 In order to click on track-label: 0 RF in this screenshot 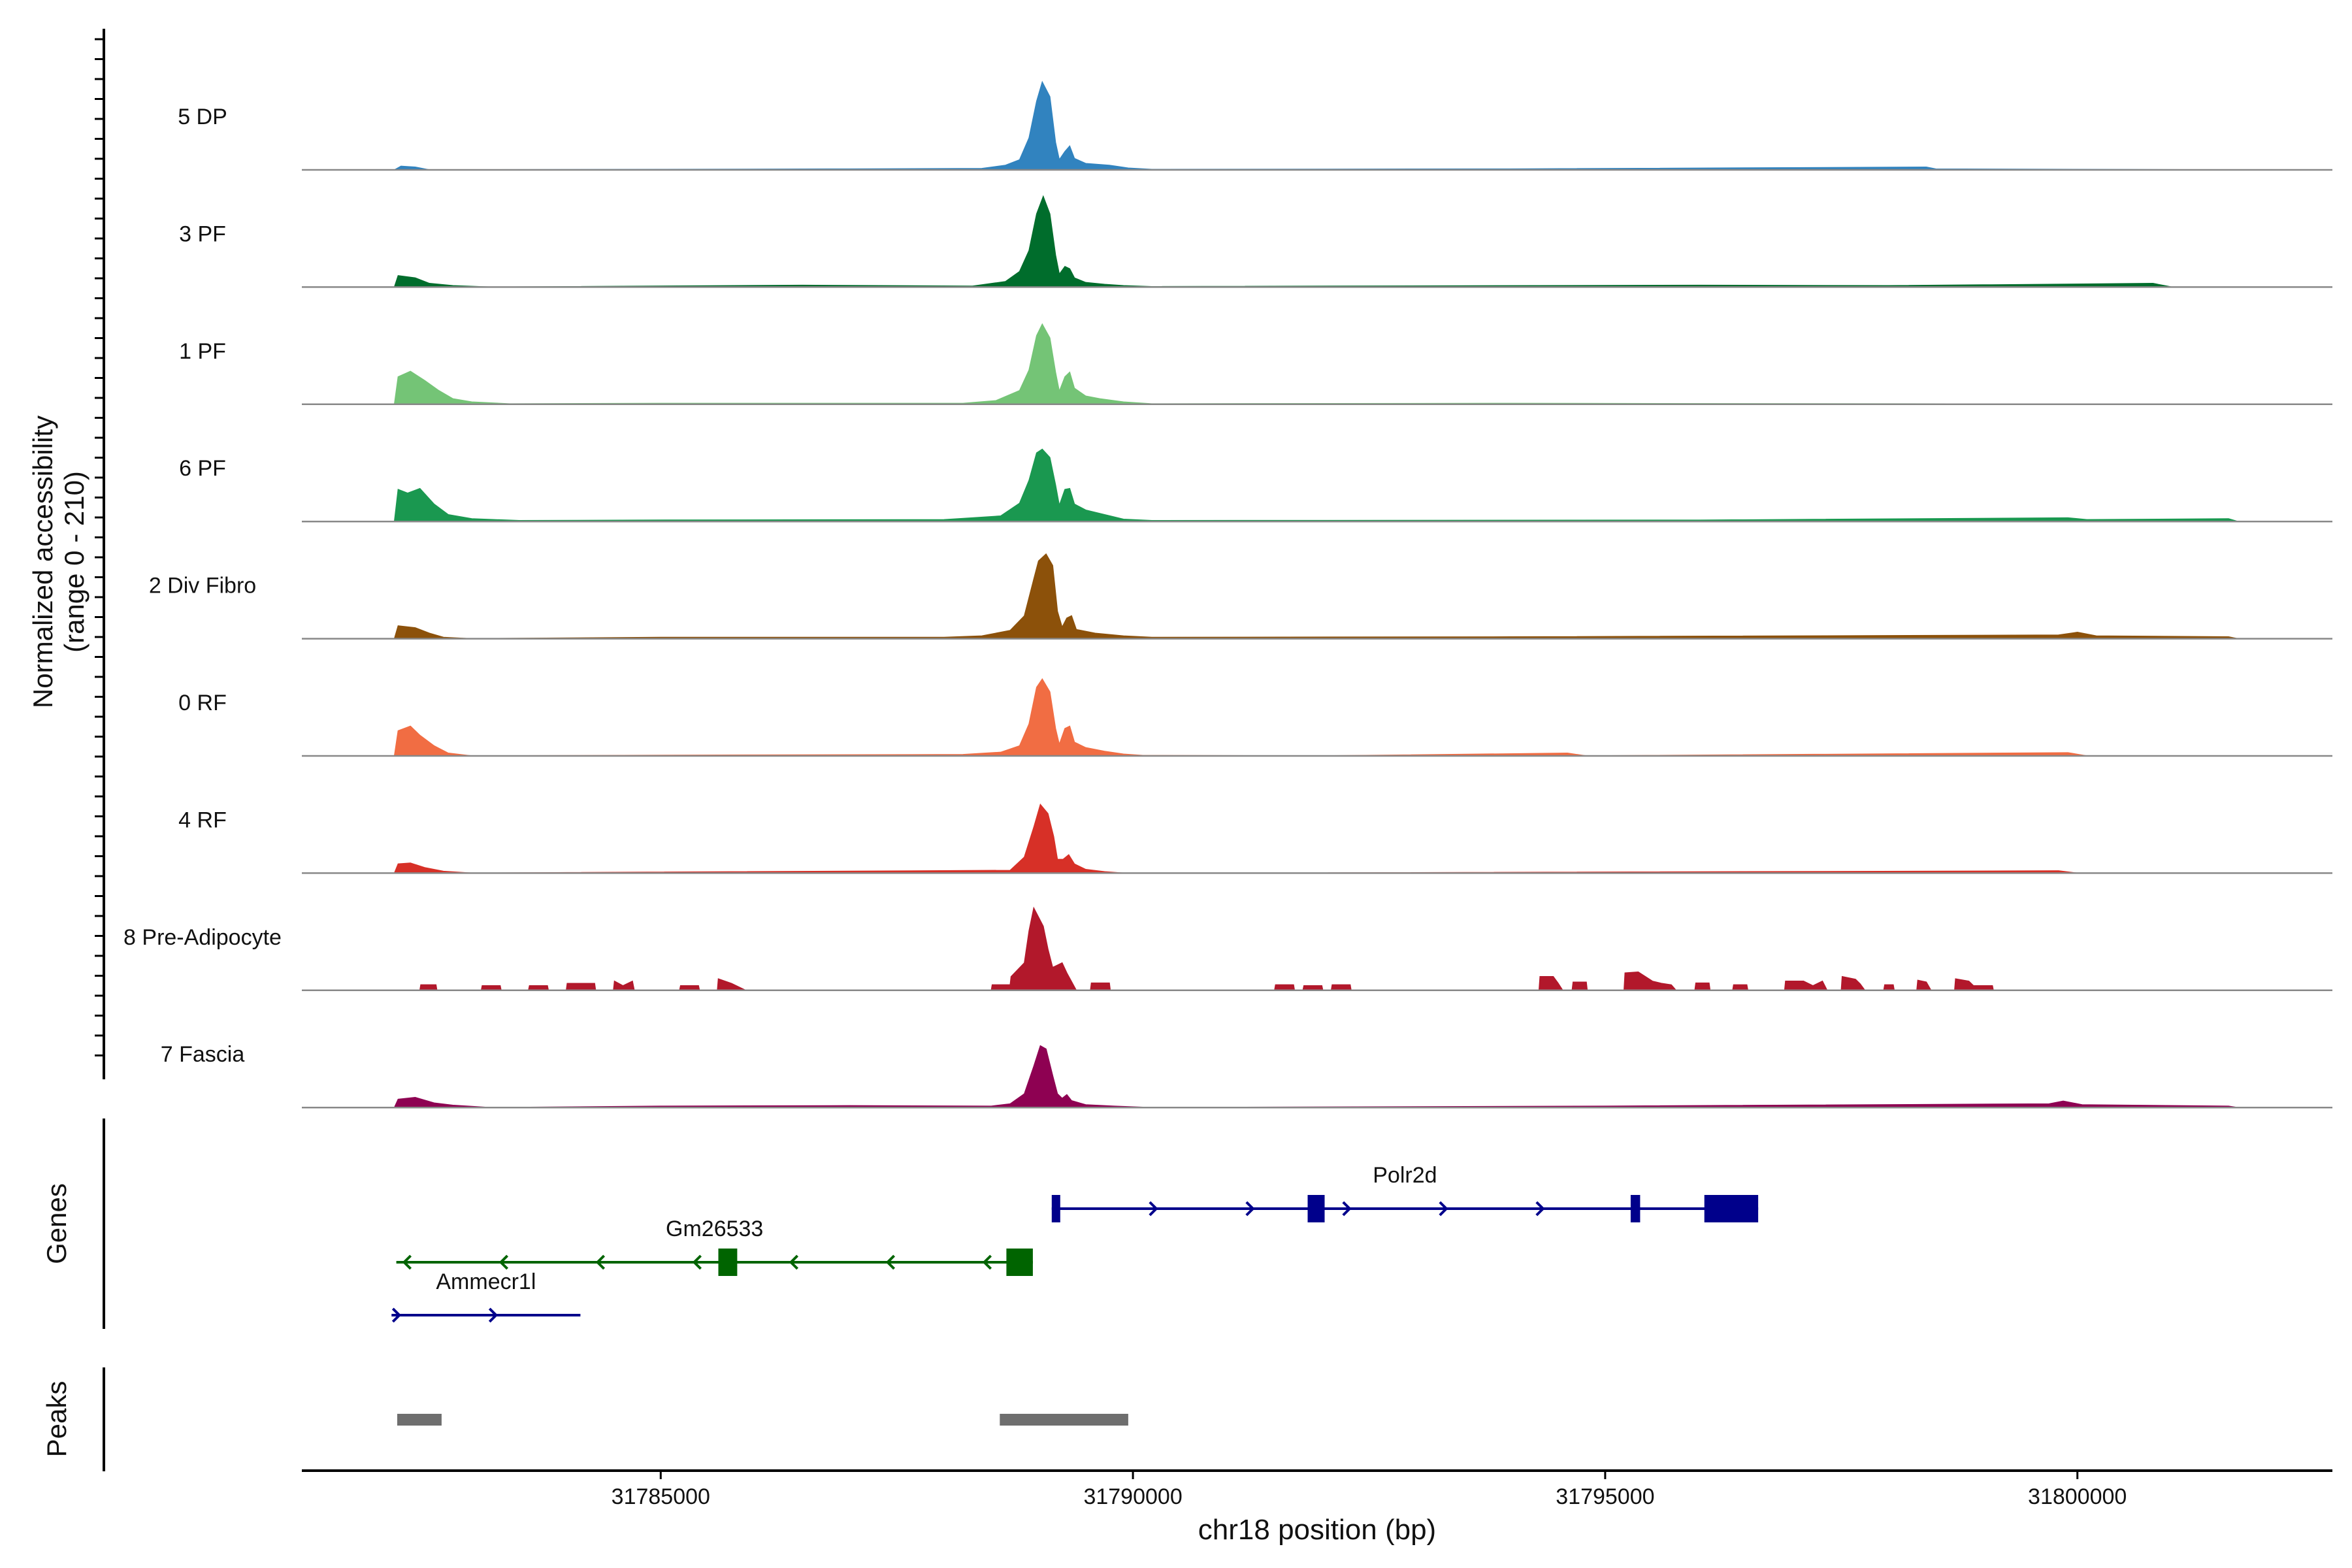, I will do `click(202, 703)`.